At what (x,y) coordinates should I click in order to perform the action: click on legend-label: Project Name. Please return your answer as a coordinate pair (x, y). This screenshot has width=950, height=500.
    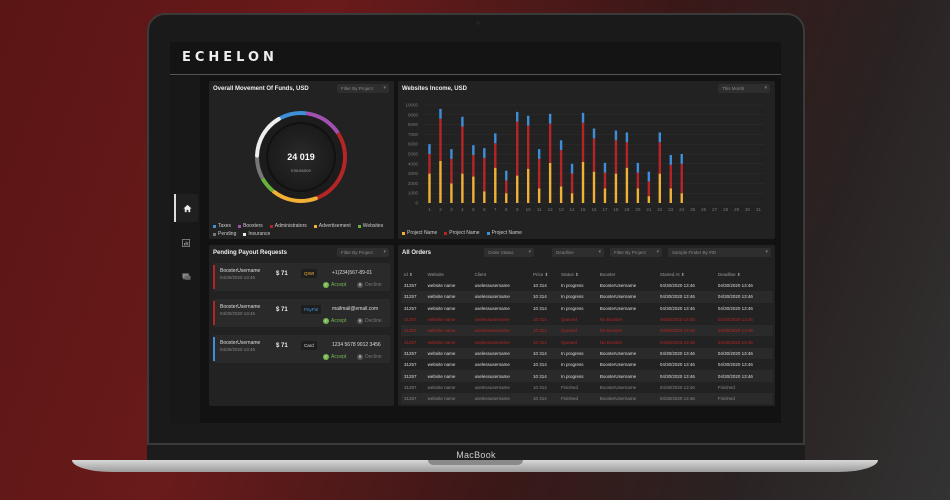
    Looking at the image, I should click on (464, 233).